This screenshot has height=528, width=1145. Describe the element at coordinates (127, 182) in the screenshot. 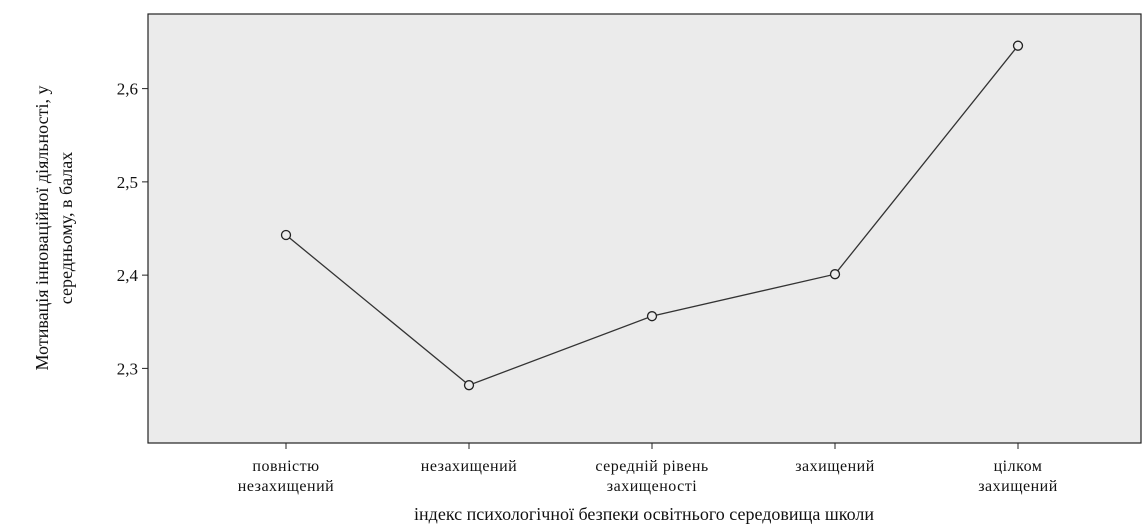

I see `y-tick-label: 2,5` at that location.